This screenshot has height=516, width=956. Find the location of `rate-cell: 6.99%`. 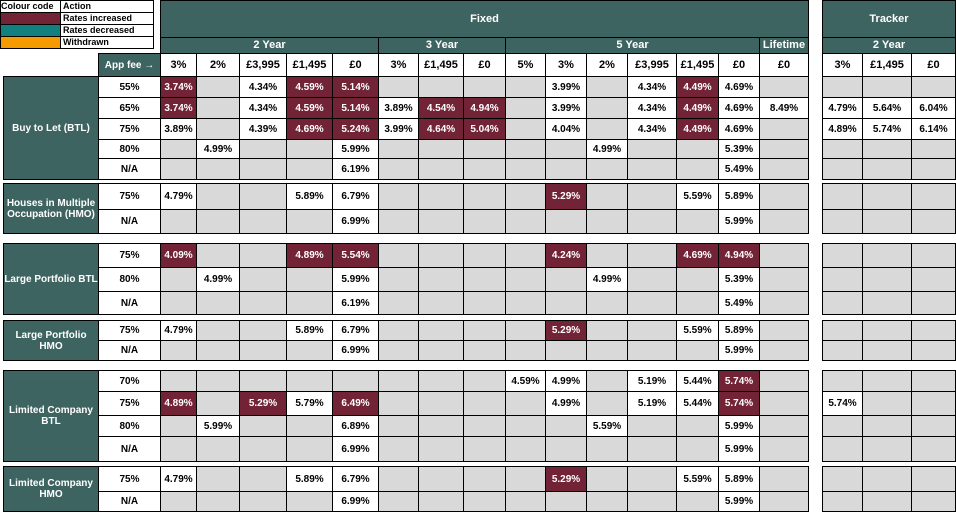

rate-cell: 6.99% is located at coordinates (355, 501).